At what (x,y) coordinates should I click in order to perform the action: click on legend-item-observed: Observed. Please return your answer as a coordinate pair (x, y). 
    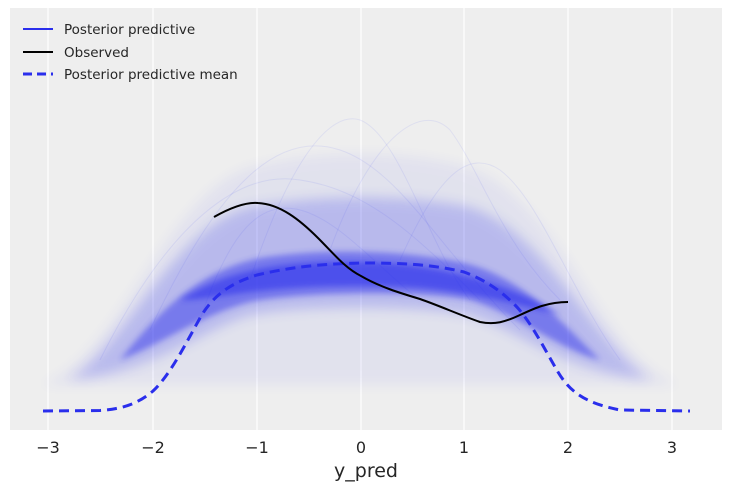
    Looking at the image, I should click on (76, 53).